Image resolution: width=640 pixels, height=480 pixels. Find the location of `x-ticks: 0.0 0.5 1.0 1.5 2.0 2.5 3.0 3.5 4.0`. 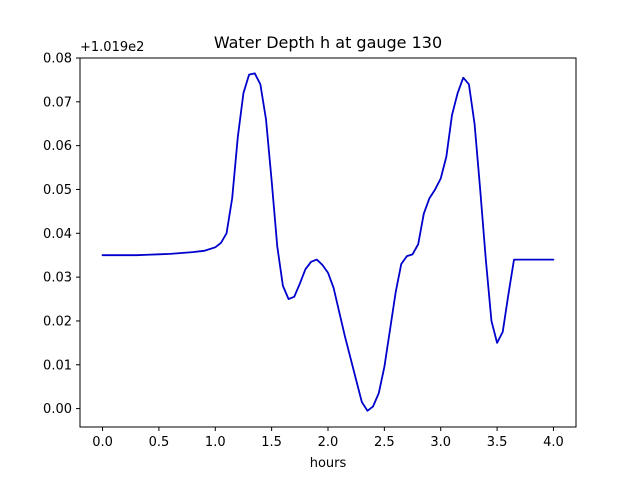

x-ticks: 0.0 0.5 1.0 1.5 2.0 2.5 3.0 3.5 4.0 is located at coordinates (328, 438).